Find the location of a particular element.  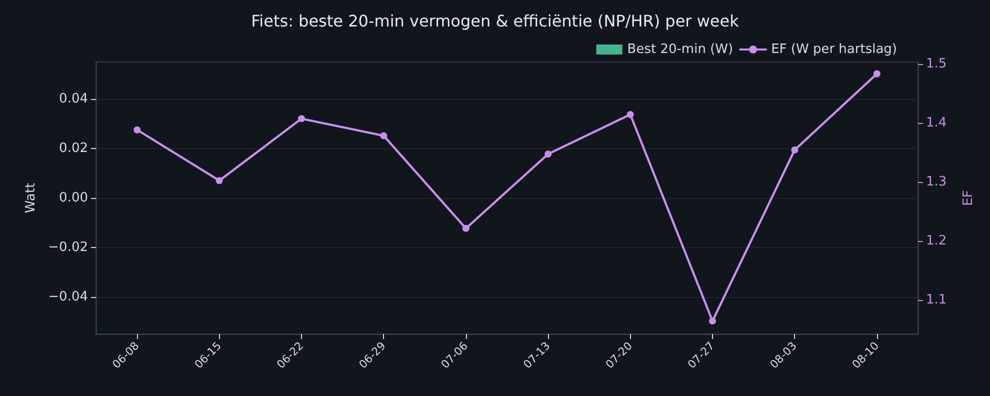

y-tick-label: −0.02 is located at coordinates (68, 247).